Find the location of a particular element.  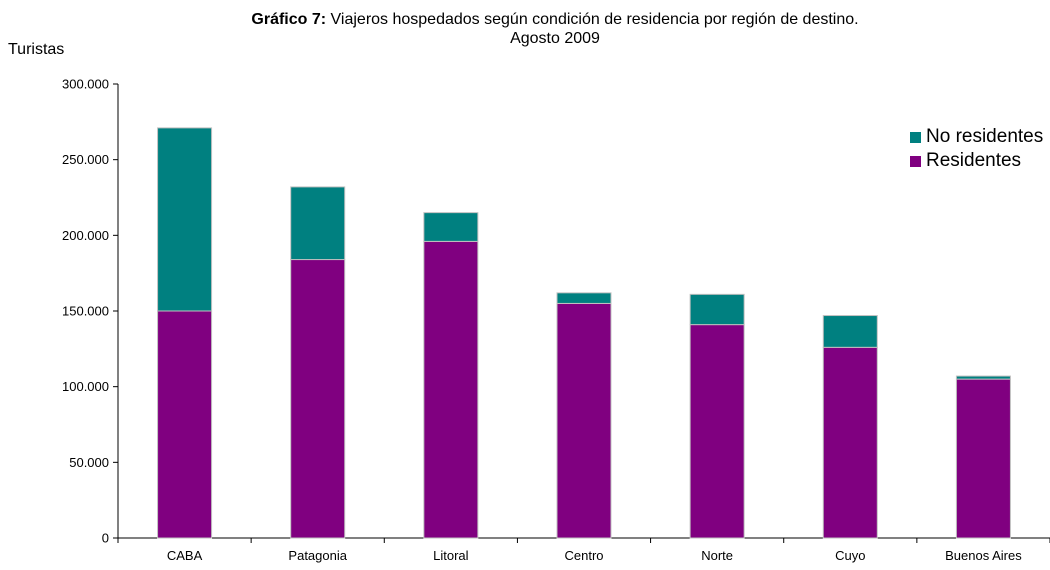

chart-subtitle: Agosto 2009 is located at coordinates (555, 38).